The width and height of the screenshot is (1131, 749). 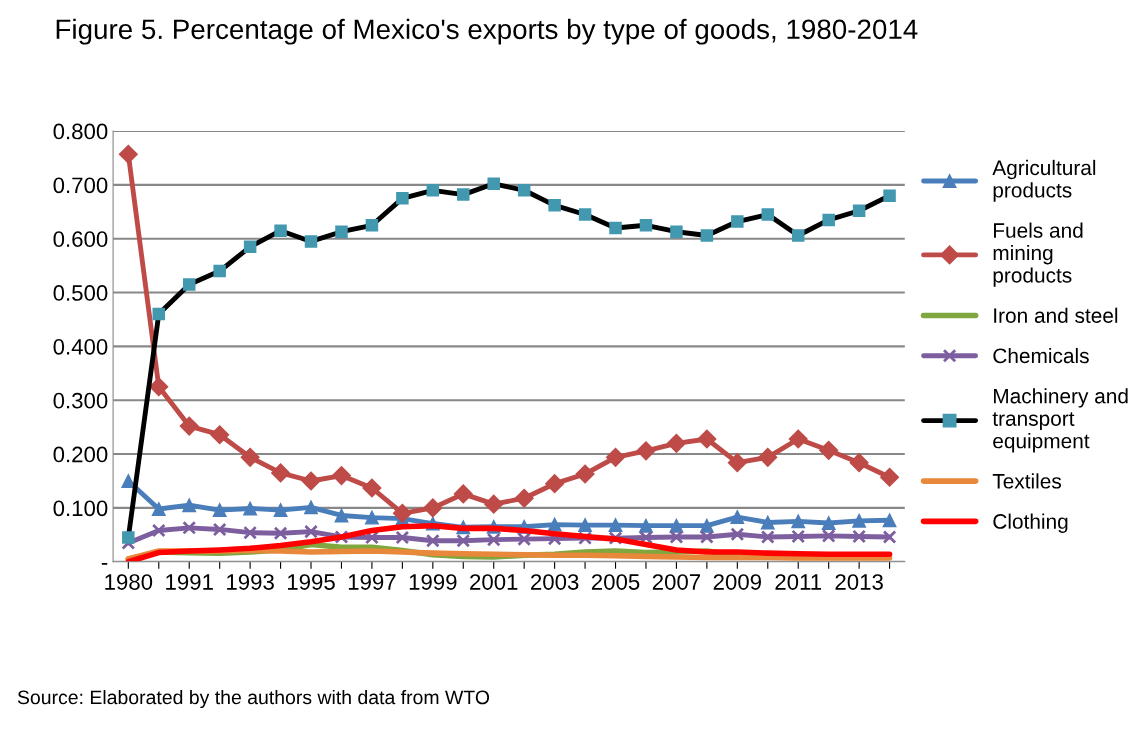 What do you see at coordinates (372, 582) in the screenshot?
I see `x-tick-label: 1997` at bounding box center [372, 582].